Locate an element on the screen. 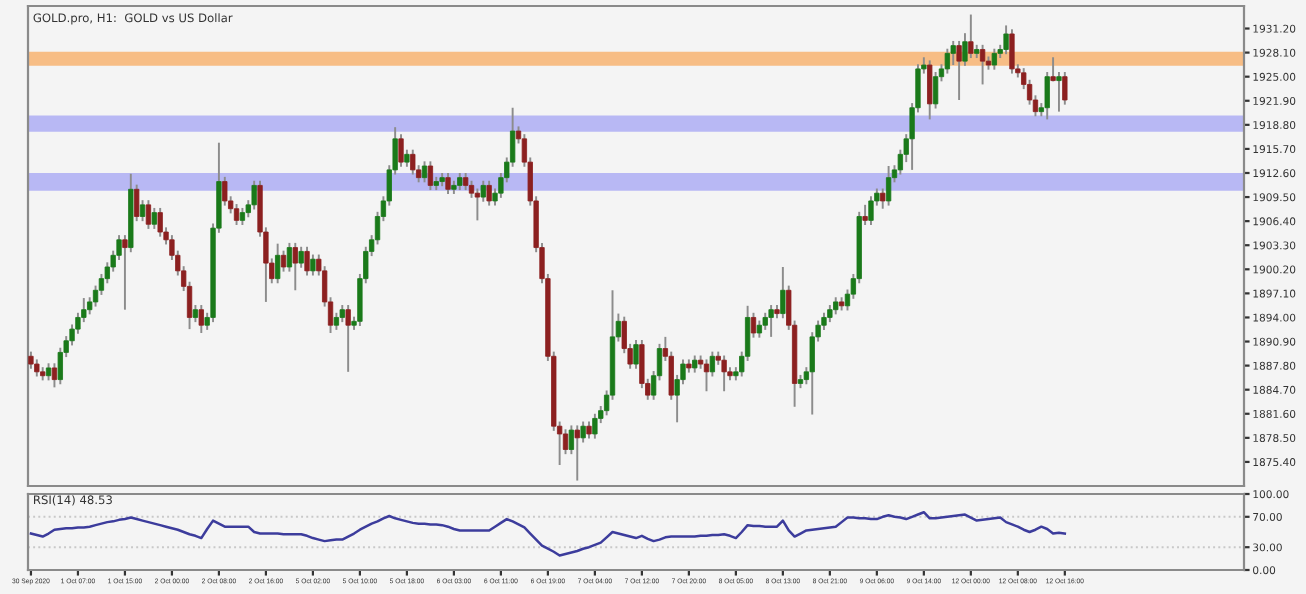 This screenshot has width=1306, height=594. line-series is located at coordinates (548, 533).